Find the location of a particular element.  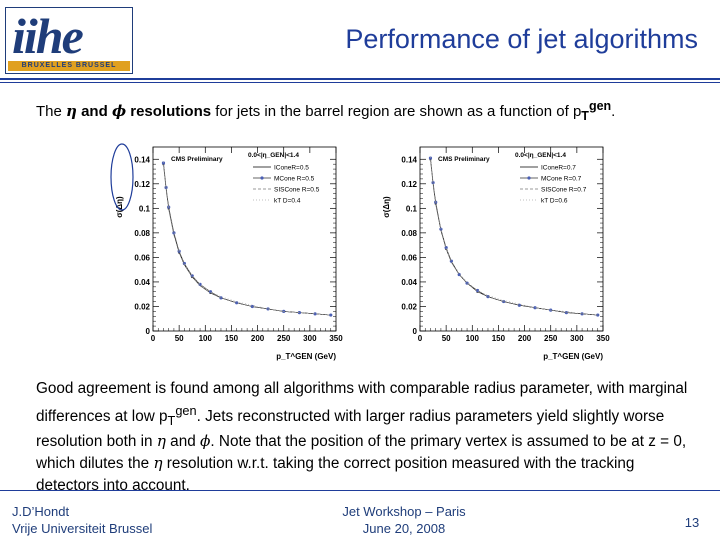

legend-label: MCone R=0.7 is located at coordinates (561, 179).